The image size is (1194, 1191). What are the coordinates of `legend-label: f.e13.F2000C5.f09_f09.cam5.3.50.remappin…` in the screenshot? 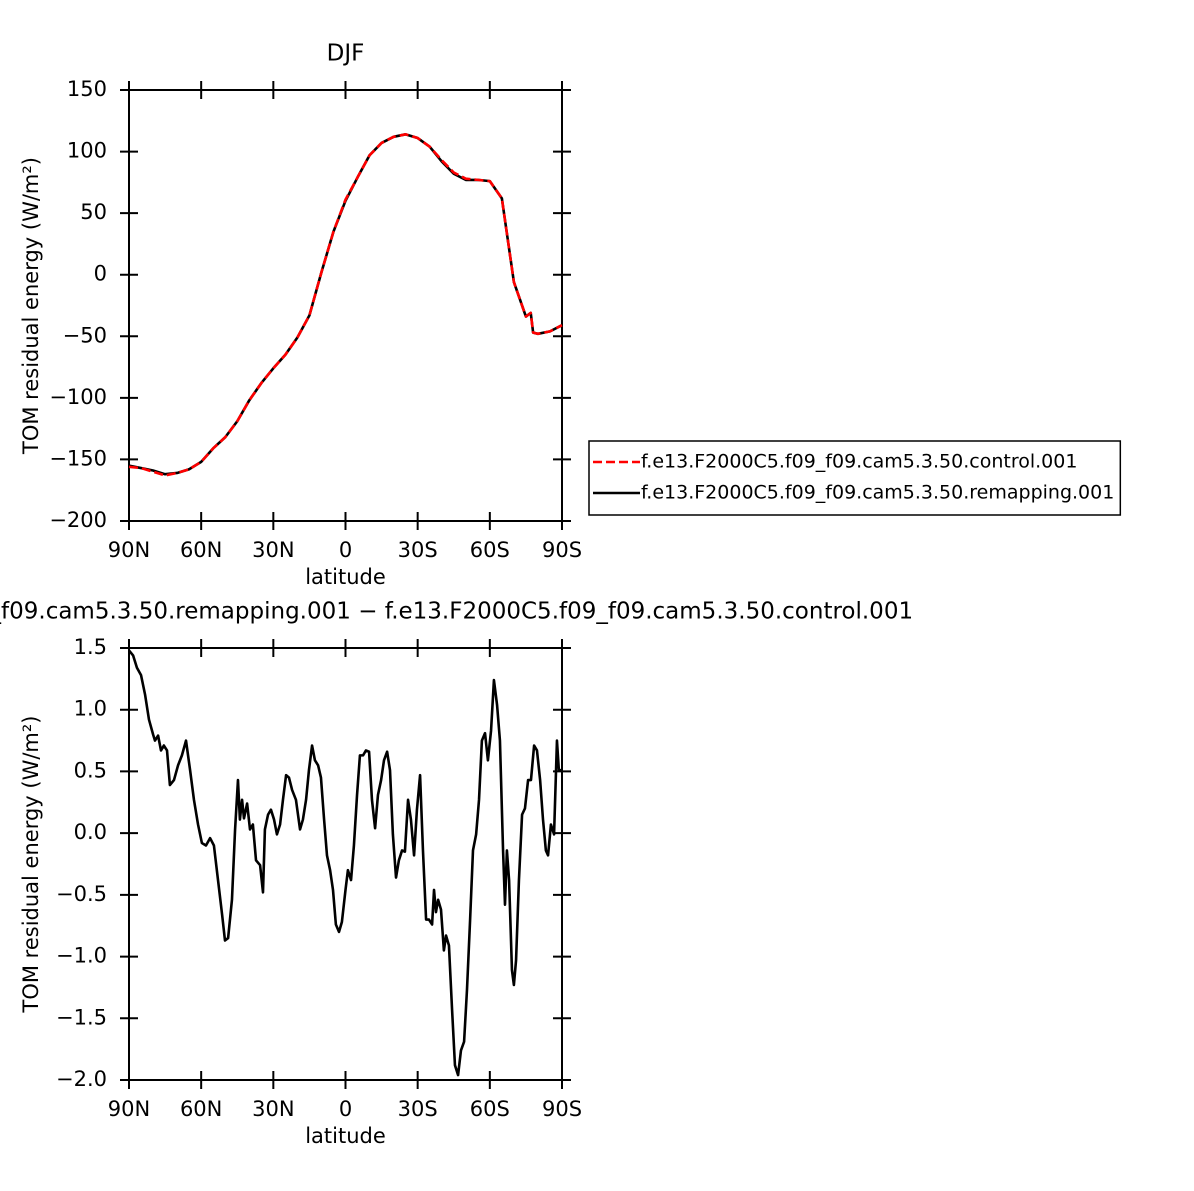 It's located at (877, 493).